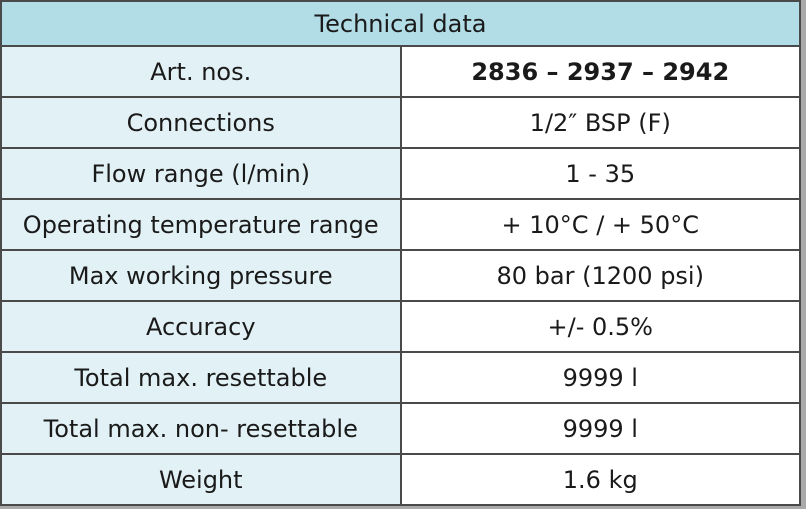 This screenshot has width=806, height=509. Describe the element at coordinates (201, 326) in the screenshot. I see `parameter-cell: Accuracy` at that location.